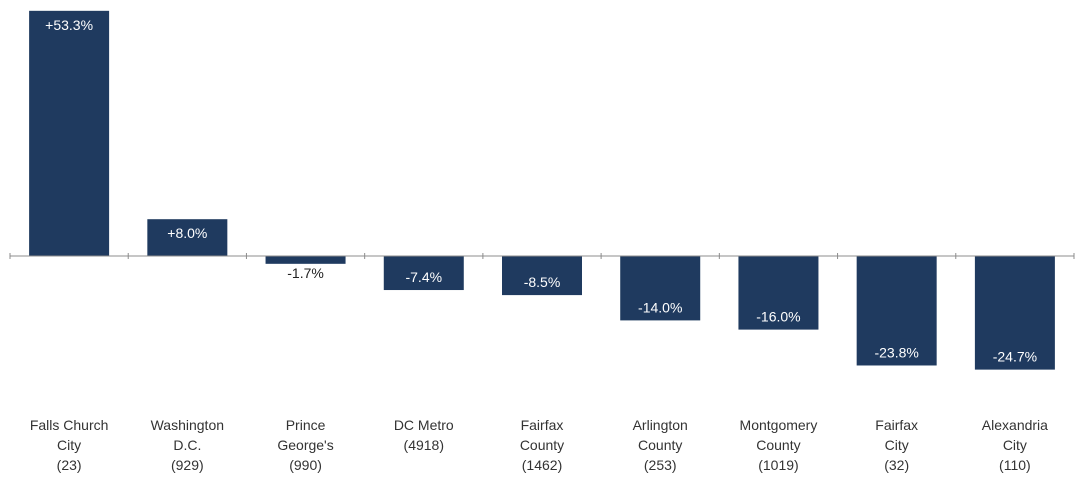 The height and width of the screenshot is (489, 1084). Describe the element at coordinates (1015, 357) in the screenshot. I see `data-label-8: -24.7%` at that location.